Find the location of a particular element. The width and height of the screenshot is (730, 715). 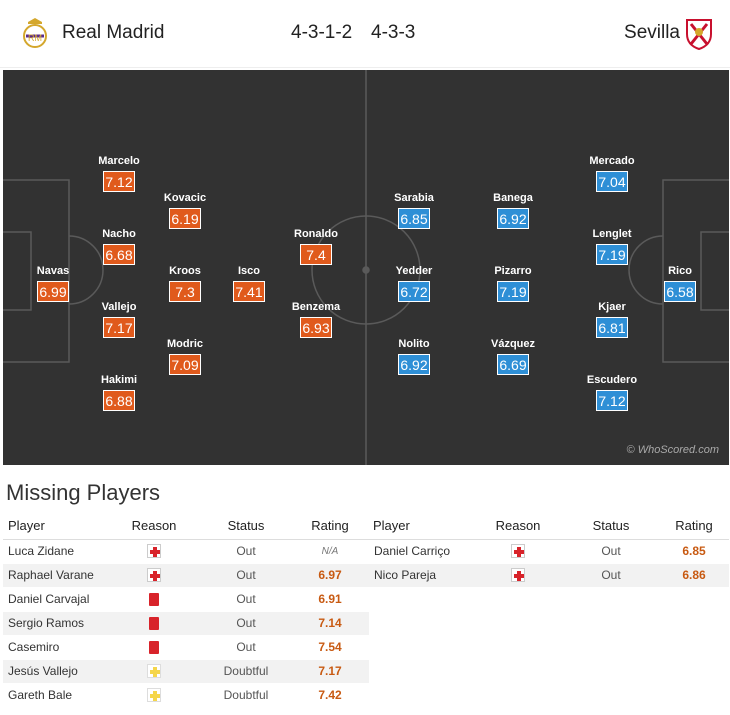

missing-player-name: Raphael Varane is located at coordinates (55, 575).